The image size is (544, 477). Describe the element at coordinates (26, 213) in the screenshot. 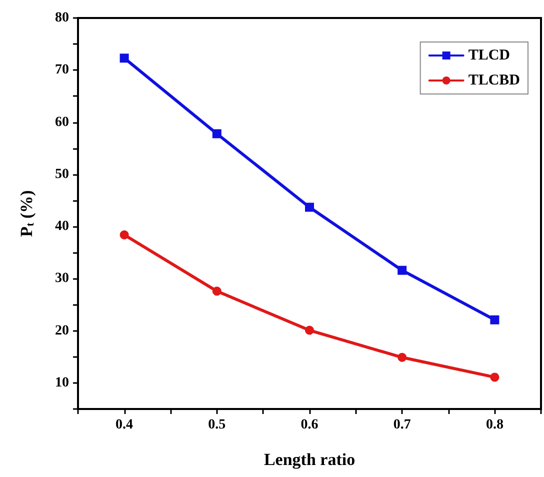

I see `y-axis-title: Pt (%)` at that location.